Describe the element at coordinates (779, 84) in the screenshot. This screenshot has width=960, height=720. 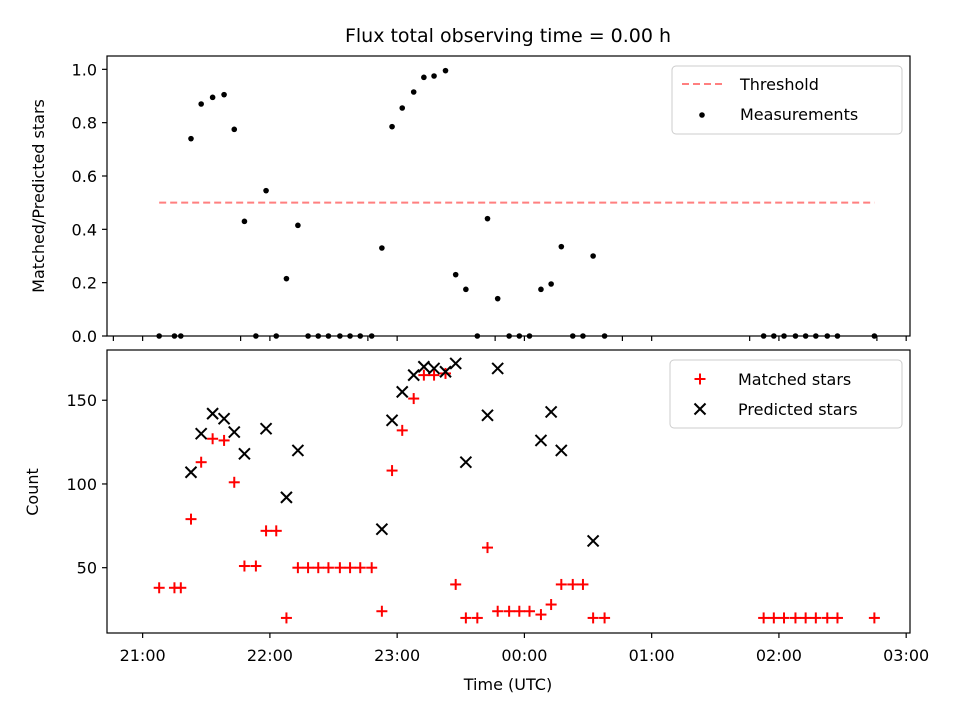
I see `legend-threshold-label: Threshold` at that location.